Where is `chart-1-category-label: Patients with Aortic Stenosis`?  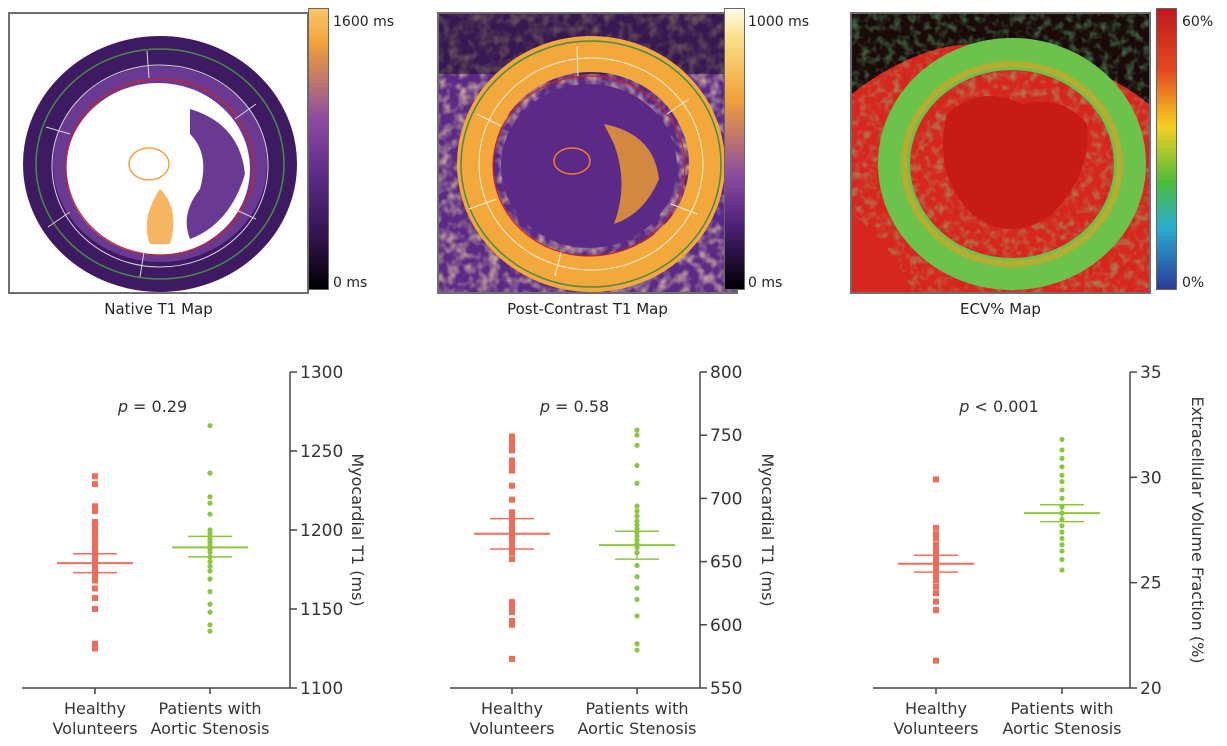 chart-1-category-label: Patients with Aortic Stenosis is located at coordinates (637, 718).